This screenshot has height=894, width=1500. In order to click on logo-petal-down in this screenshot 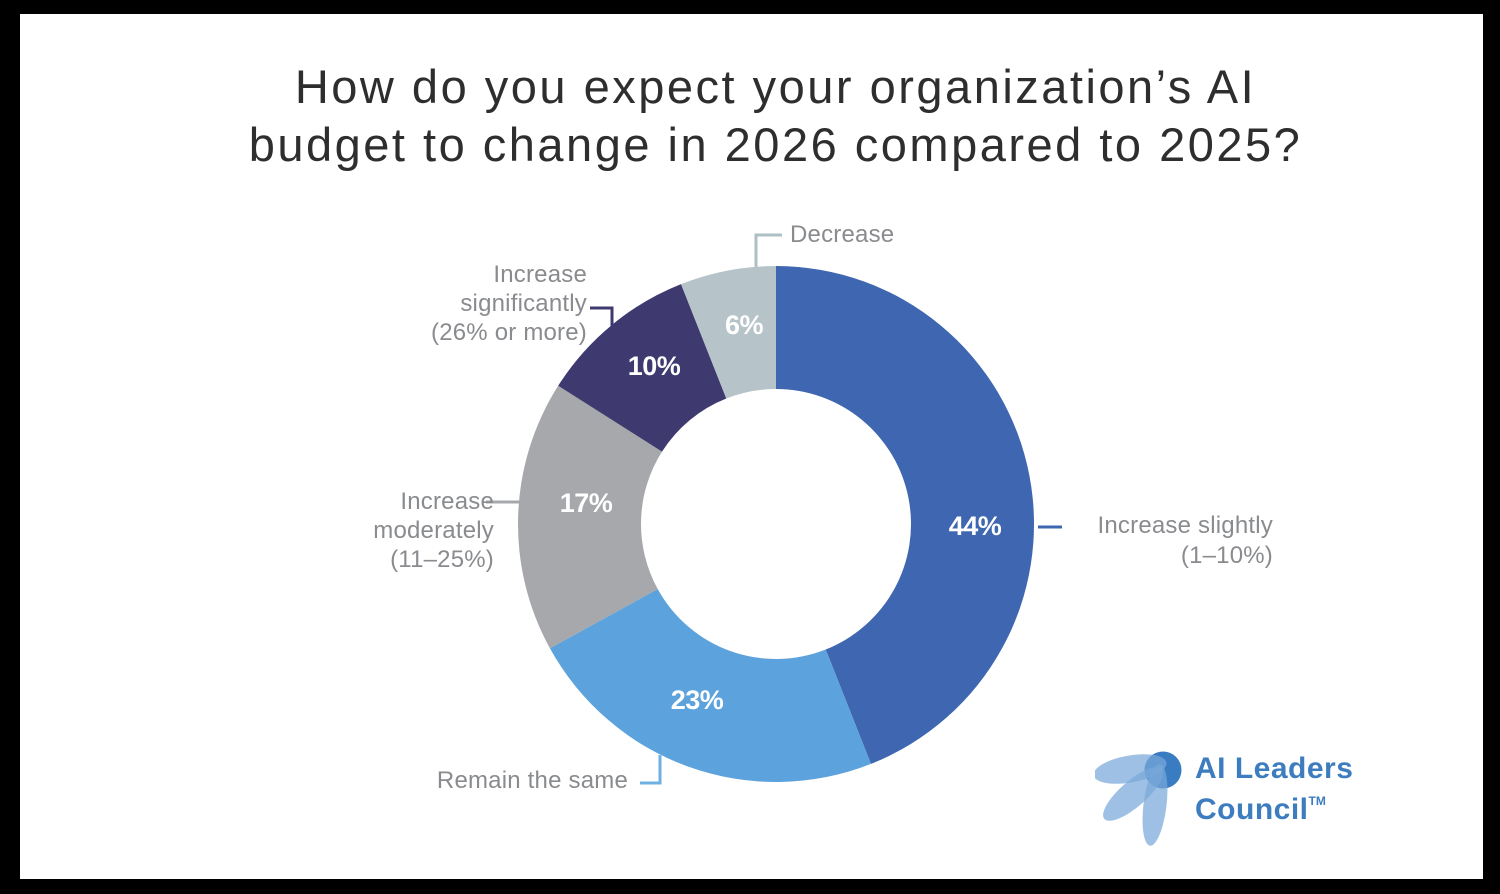, I will do `click(1155, 805)`.